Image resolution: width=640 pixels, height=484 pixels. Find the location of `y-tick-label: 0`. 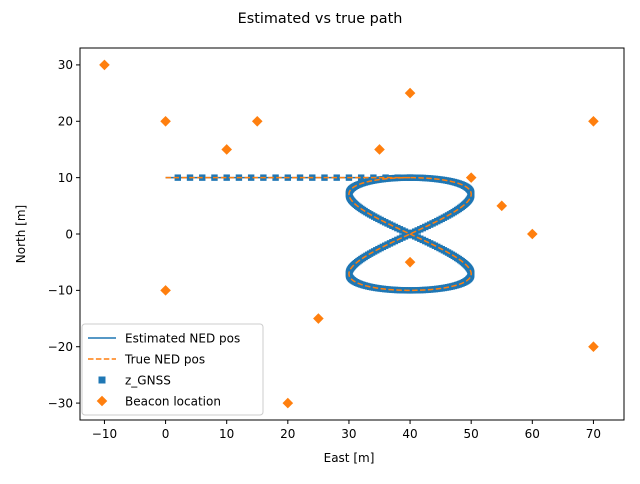

y-tick-label: 0 is located at coordinates (69, 234).